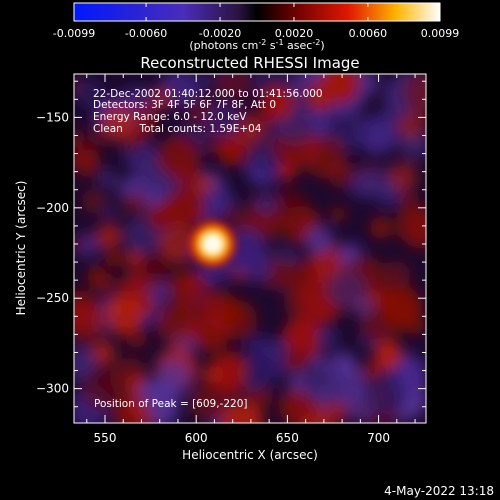 This screenshot has height=500, width=500. What do you see at coordinates (21, 248) in the screenshot?
I see `y-axis-label: Heliocentric Y (arcsec)` at bounding box center [21, 248].